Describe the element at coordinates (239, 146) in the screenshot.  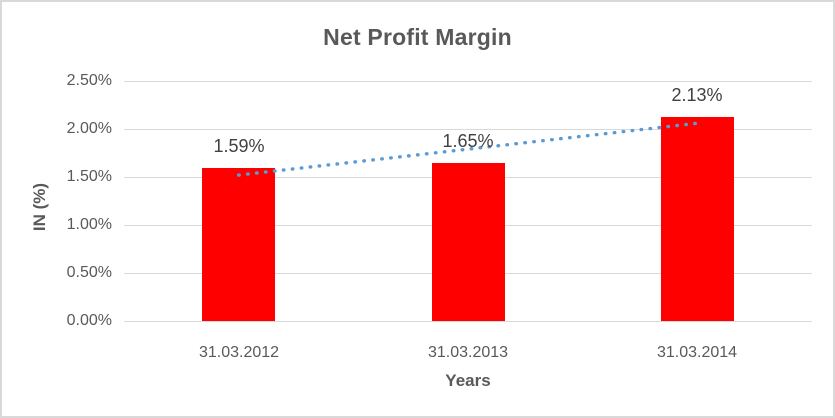
I see `bar-data-label: 1.59%` at that location.